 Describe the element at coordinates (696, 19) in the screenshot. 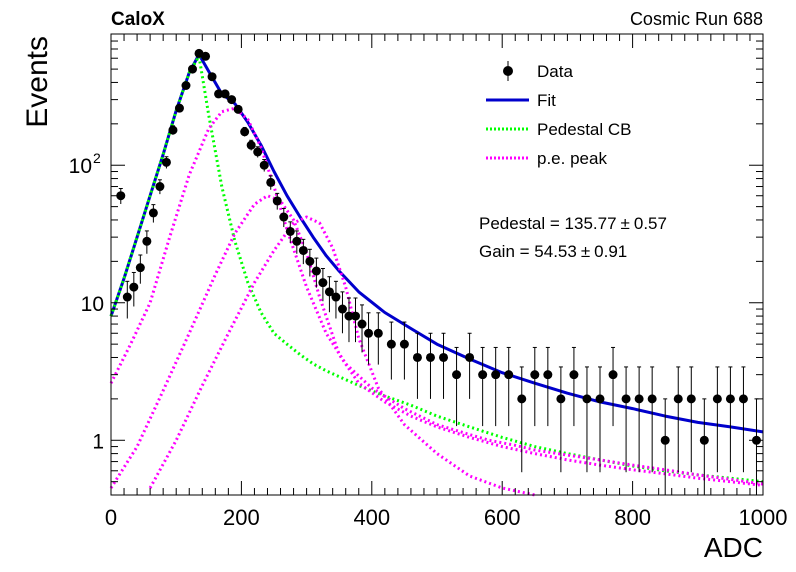

I see `header-right-label: Cosmic Run 688` at that location.